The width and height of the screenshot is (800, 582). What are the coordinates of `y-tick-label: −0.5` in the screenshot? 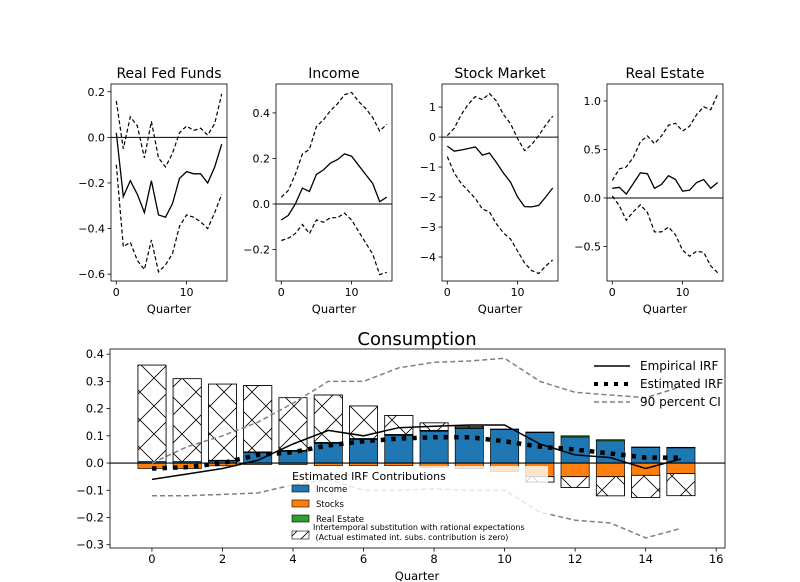 It's located at (587, 246).